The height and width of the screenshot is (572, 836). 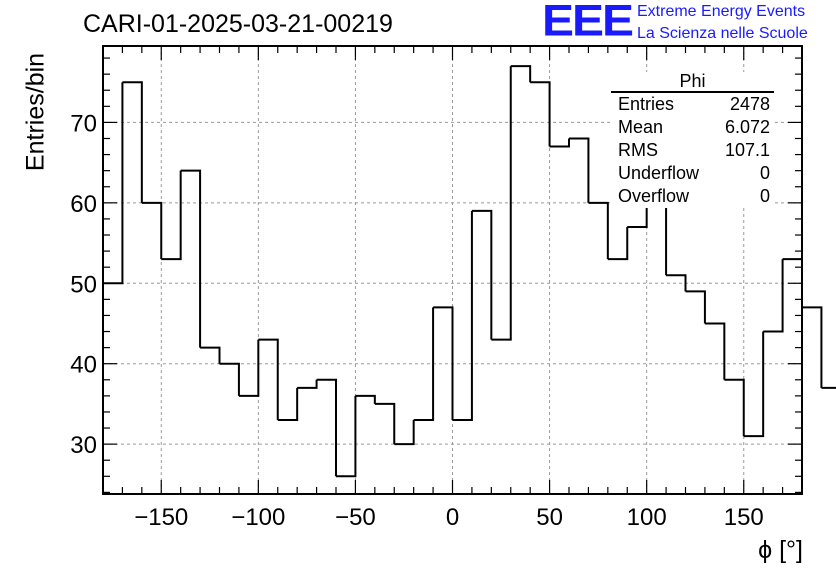 What do you see at coordinates (692, 196) in the screenshot?
I see `stats-row-overflow: Overflow 0` at bounding box center [692, 196].